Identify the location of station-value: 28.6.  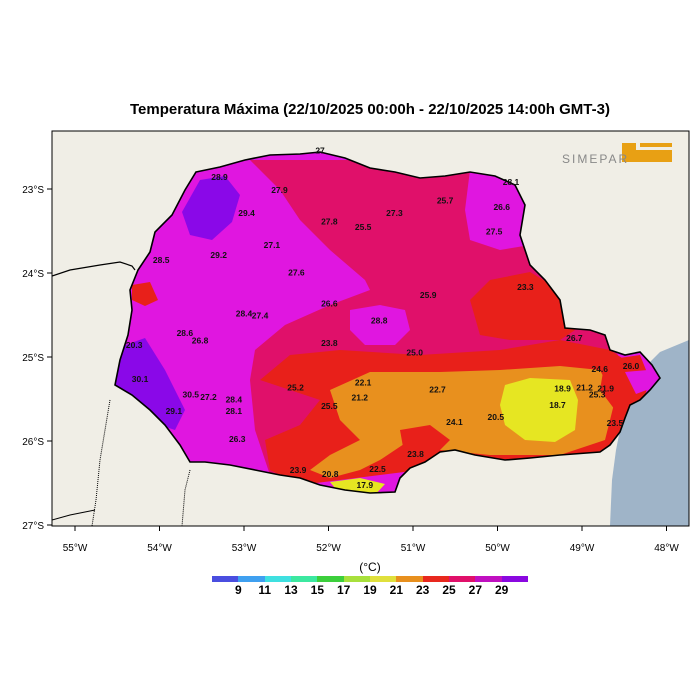
(185, 333).